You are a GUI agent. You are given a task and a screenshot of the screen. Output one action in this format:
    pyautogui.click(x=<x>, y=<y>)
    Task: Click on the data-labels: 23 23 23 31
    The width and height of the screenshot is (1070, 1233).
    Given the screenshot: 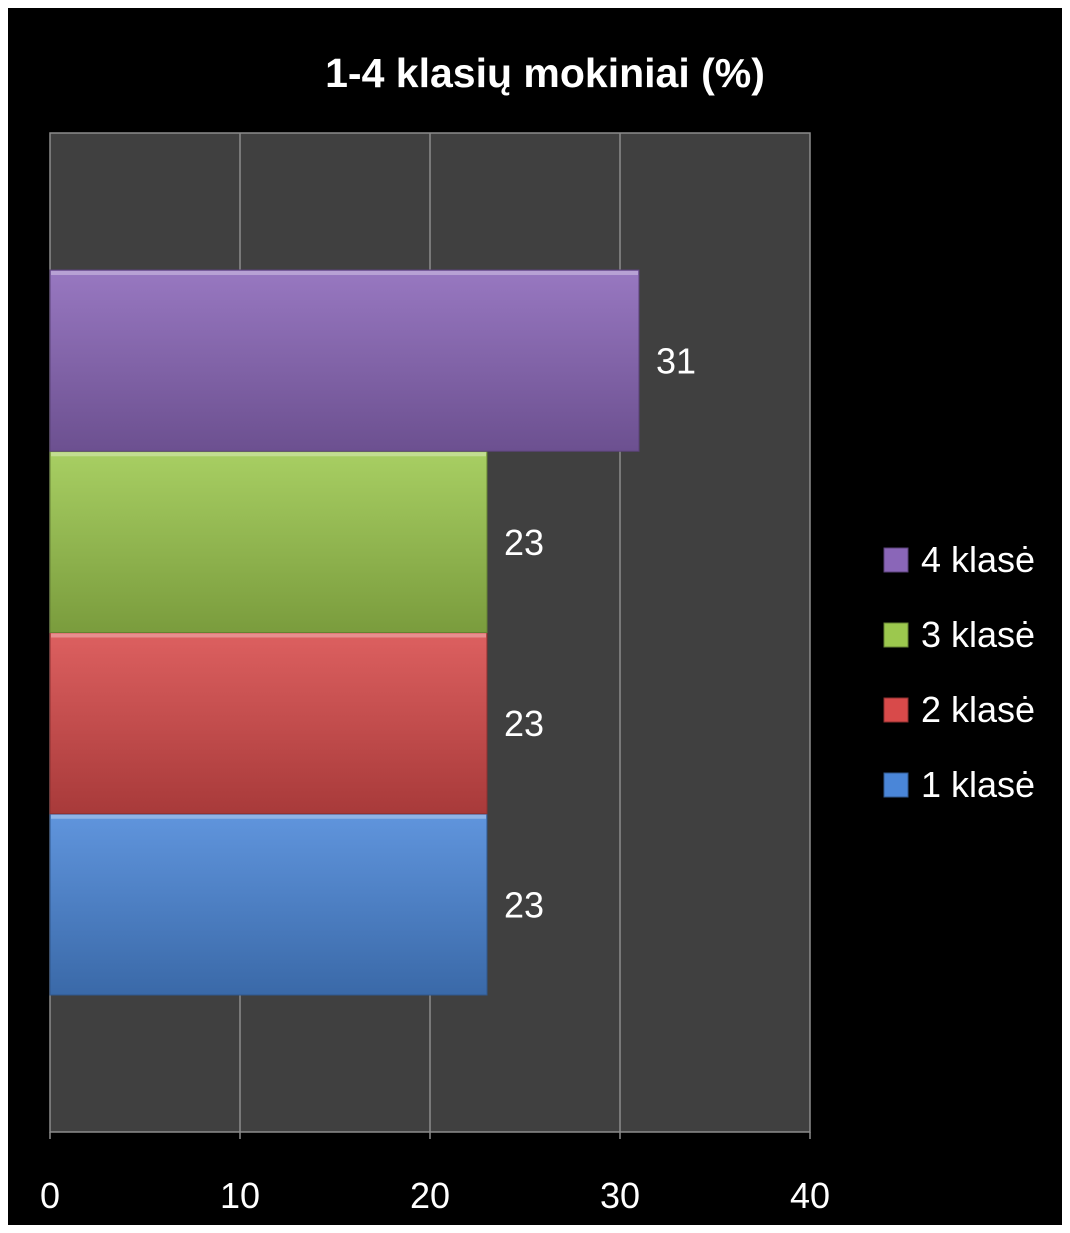 What is the action you would take?
    pyautogui.click(x=600, y=633)
    